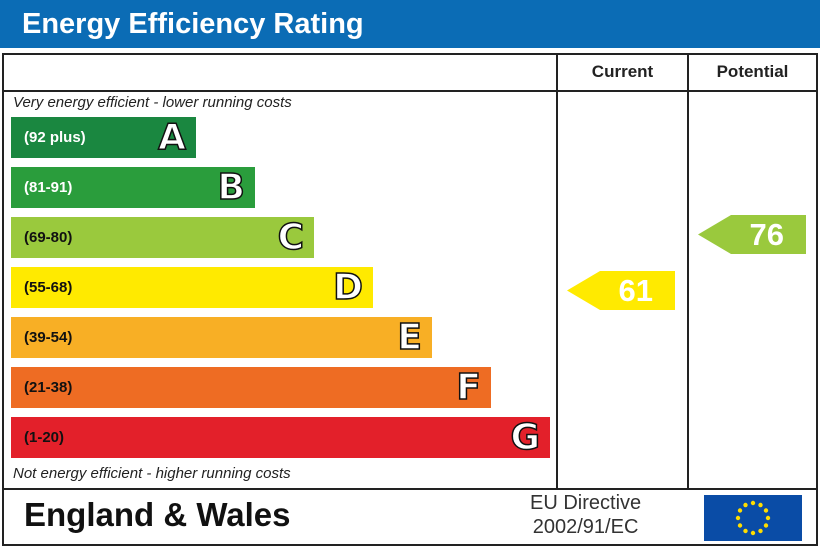 This screenshot has height=547, width=820. What do you see at coordinates (48, 187) in the screenshot?
I see `band-range: (81-91)` at bounding box center [48, 187].